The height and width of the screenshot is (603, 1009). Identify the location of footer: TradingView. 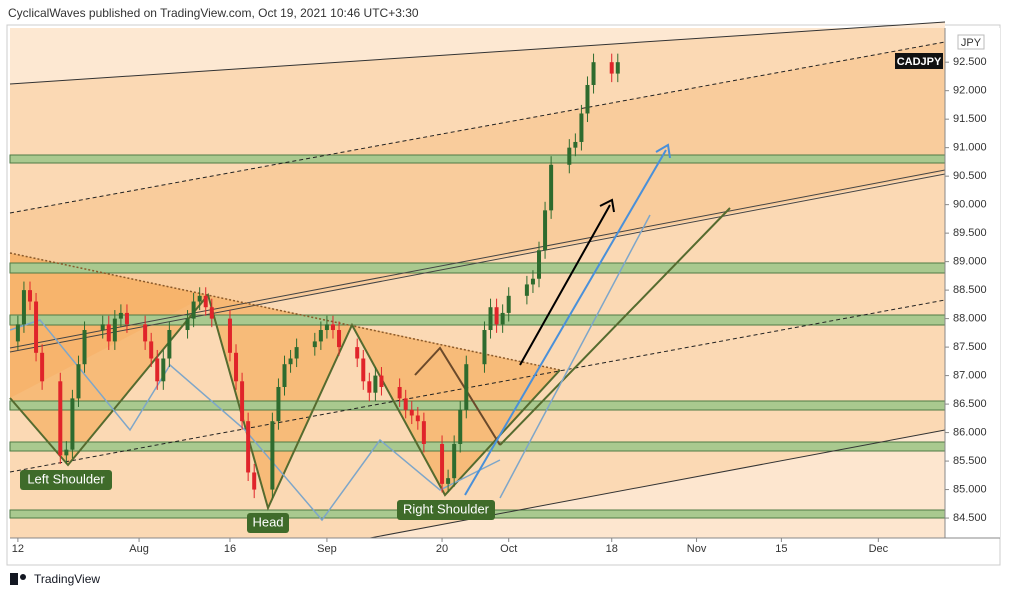
(67, 579).